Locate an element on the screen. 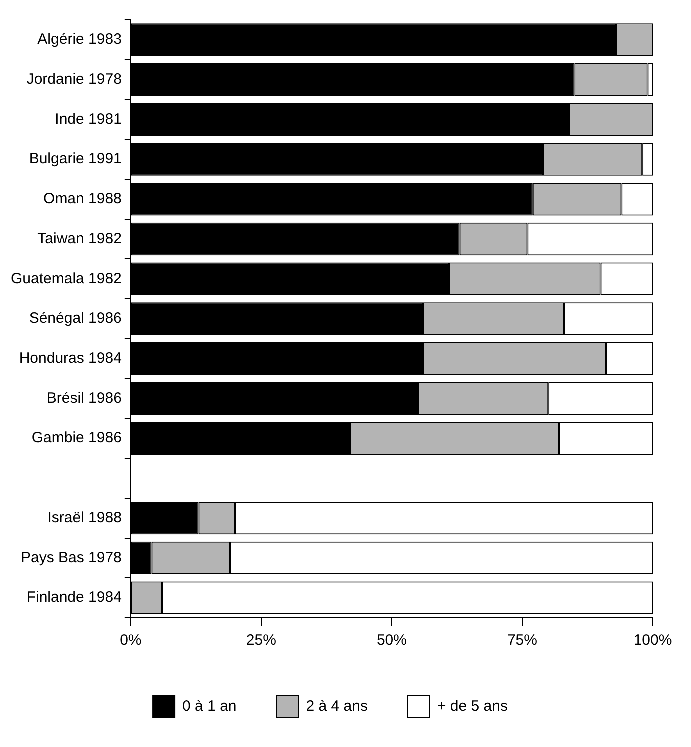 This screenshot has width=691, height=747. y-tick-label: Brésil 1986 is located at coordinates (84, 398).